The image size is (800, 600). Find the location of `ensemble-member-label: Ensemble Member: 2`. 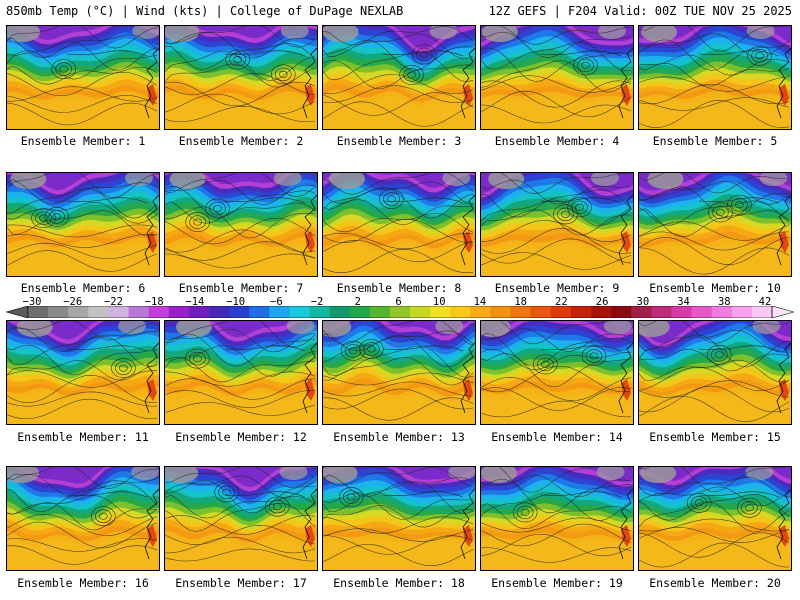

ensemble-member-label: Ensemble Member: 2 is located at coordinates (241, 141).